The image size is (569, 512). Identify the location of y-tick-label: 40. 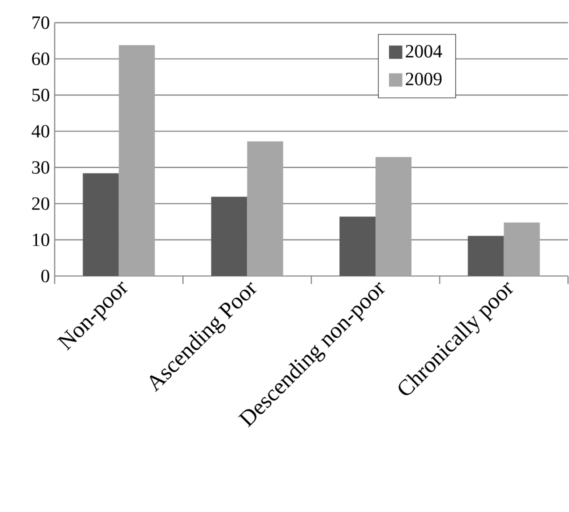
(41, 131).